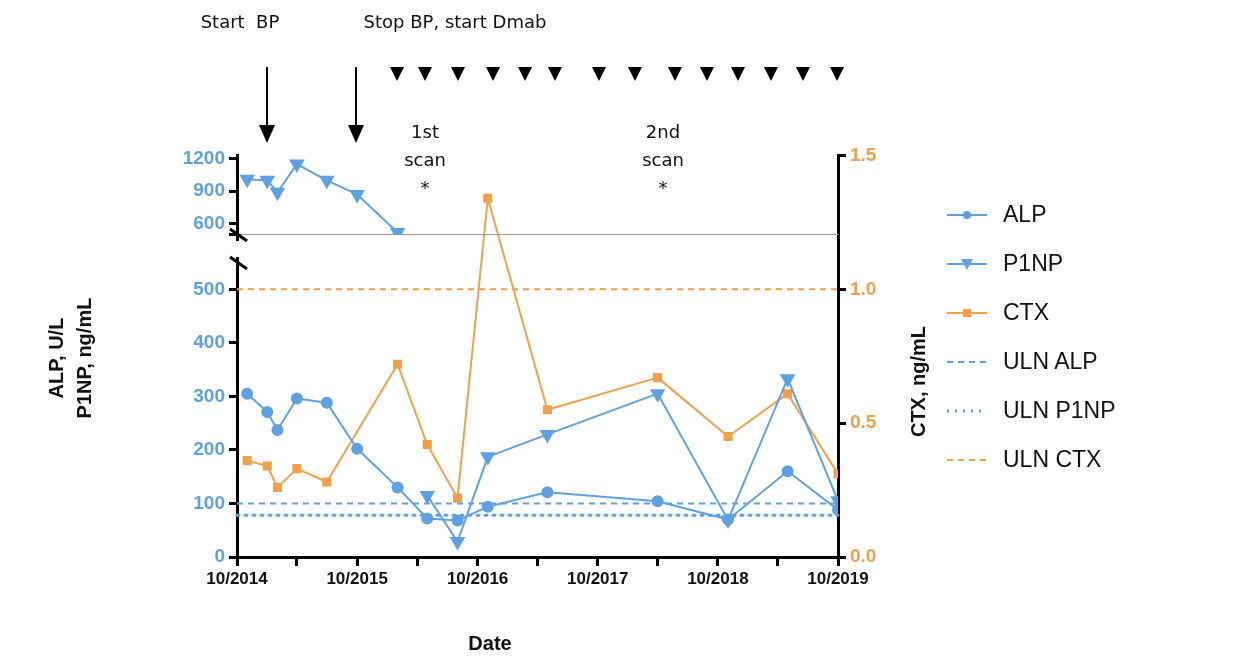 The width and height of the screenshot is (1255, 671). What do you see at coordinates (209, 342) in the screenshot?
I see `y-tick-label: 400` at bounding box center [209, 342].